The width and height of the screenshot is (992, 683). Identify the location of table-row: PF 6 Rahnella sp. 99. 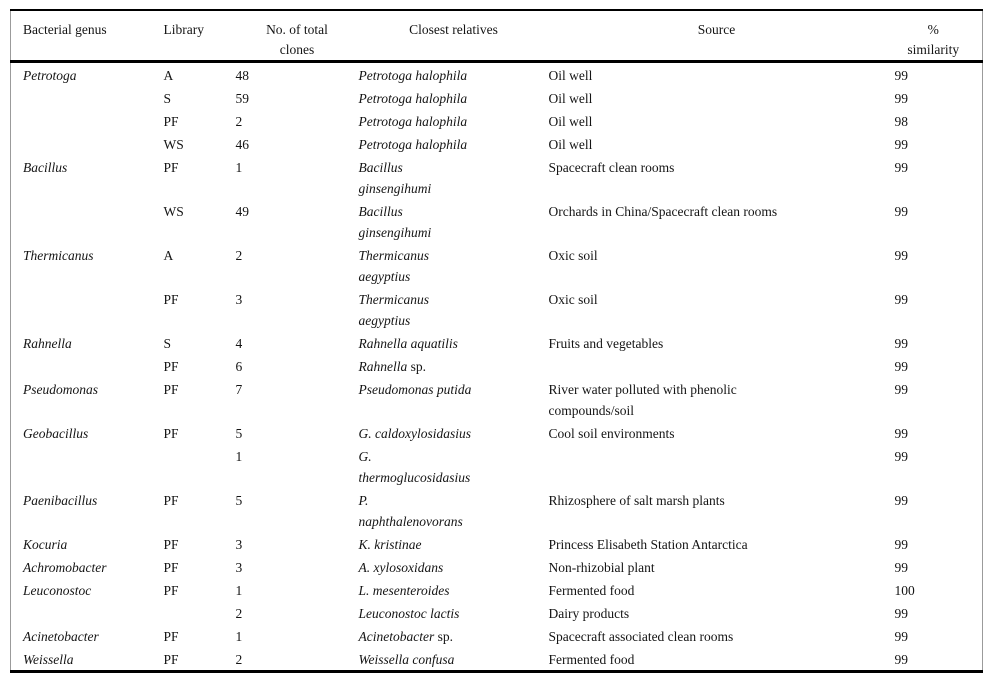
(497, 365).